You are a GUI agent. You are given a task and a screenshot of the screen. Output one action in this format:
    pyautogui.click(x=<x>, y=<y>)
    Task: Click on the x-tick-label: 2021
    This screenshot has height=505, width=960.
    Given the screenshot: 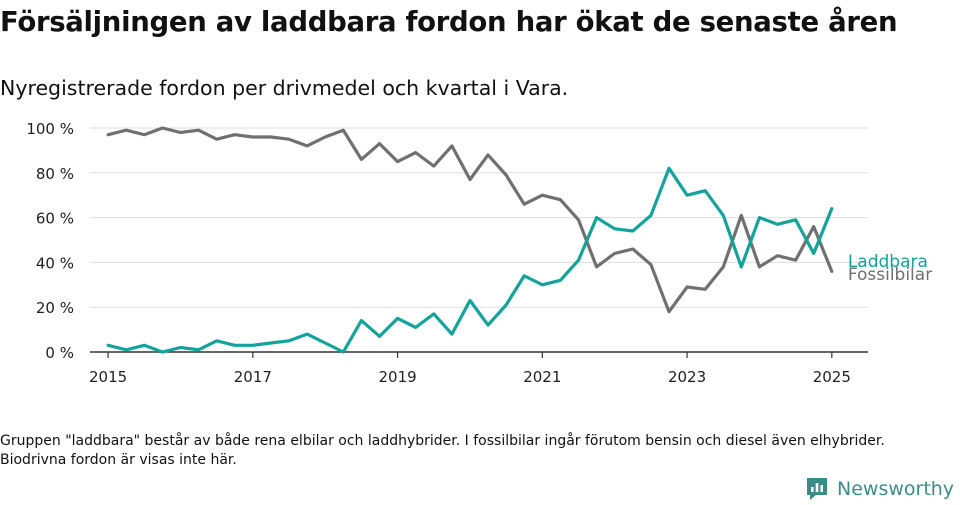 What is the action you would take?
    pyautogui.click(x=542, y=375)
    